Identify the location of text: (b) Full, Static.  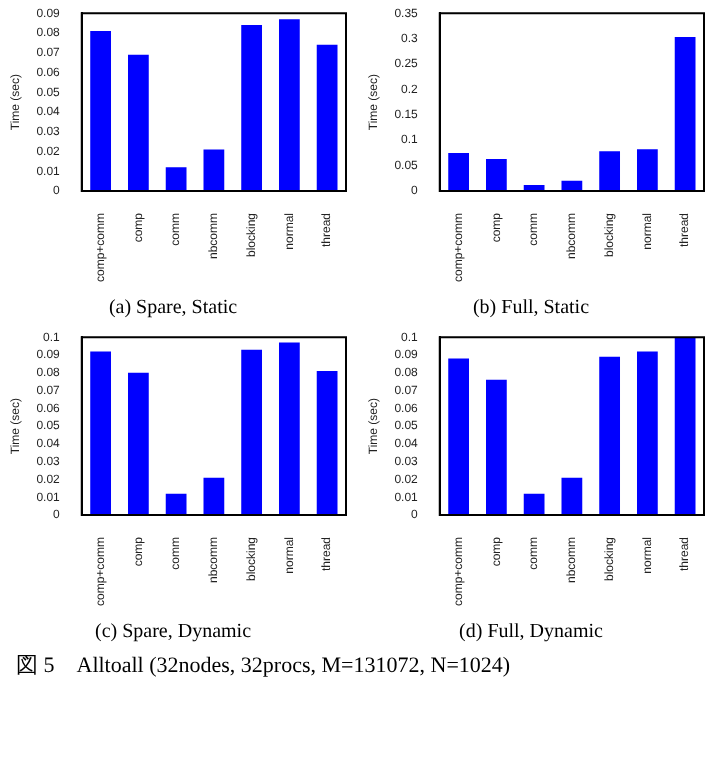
(531, 308).